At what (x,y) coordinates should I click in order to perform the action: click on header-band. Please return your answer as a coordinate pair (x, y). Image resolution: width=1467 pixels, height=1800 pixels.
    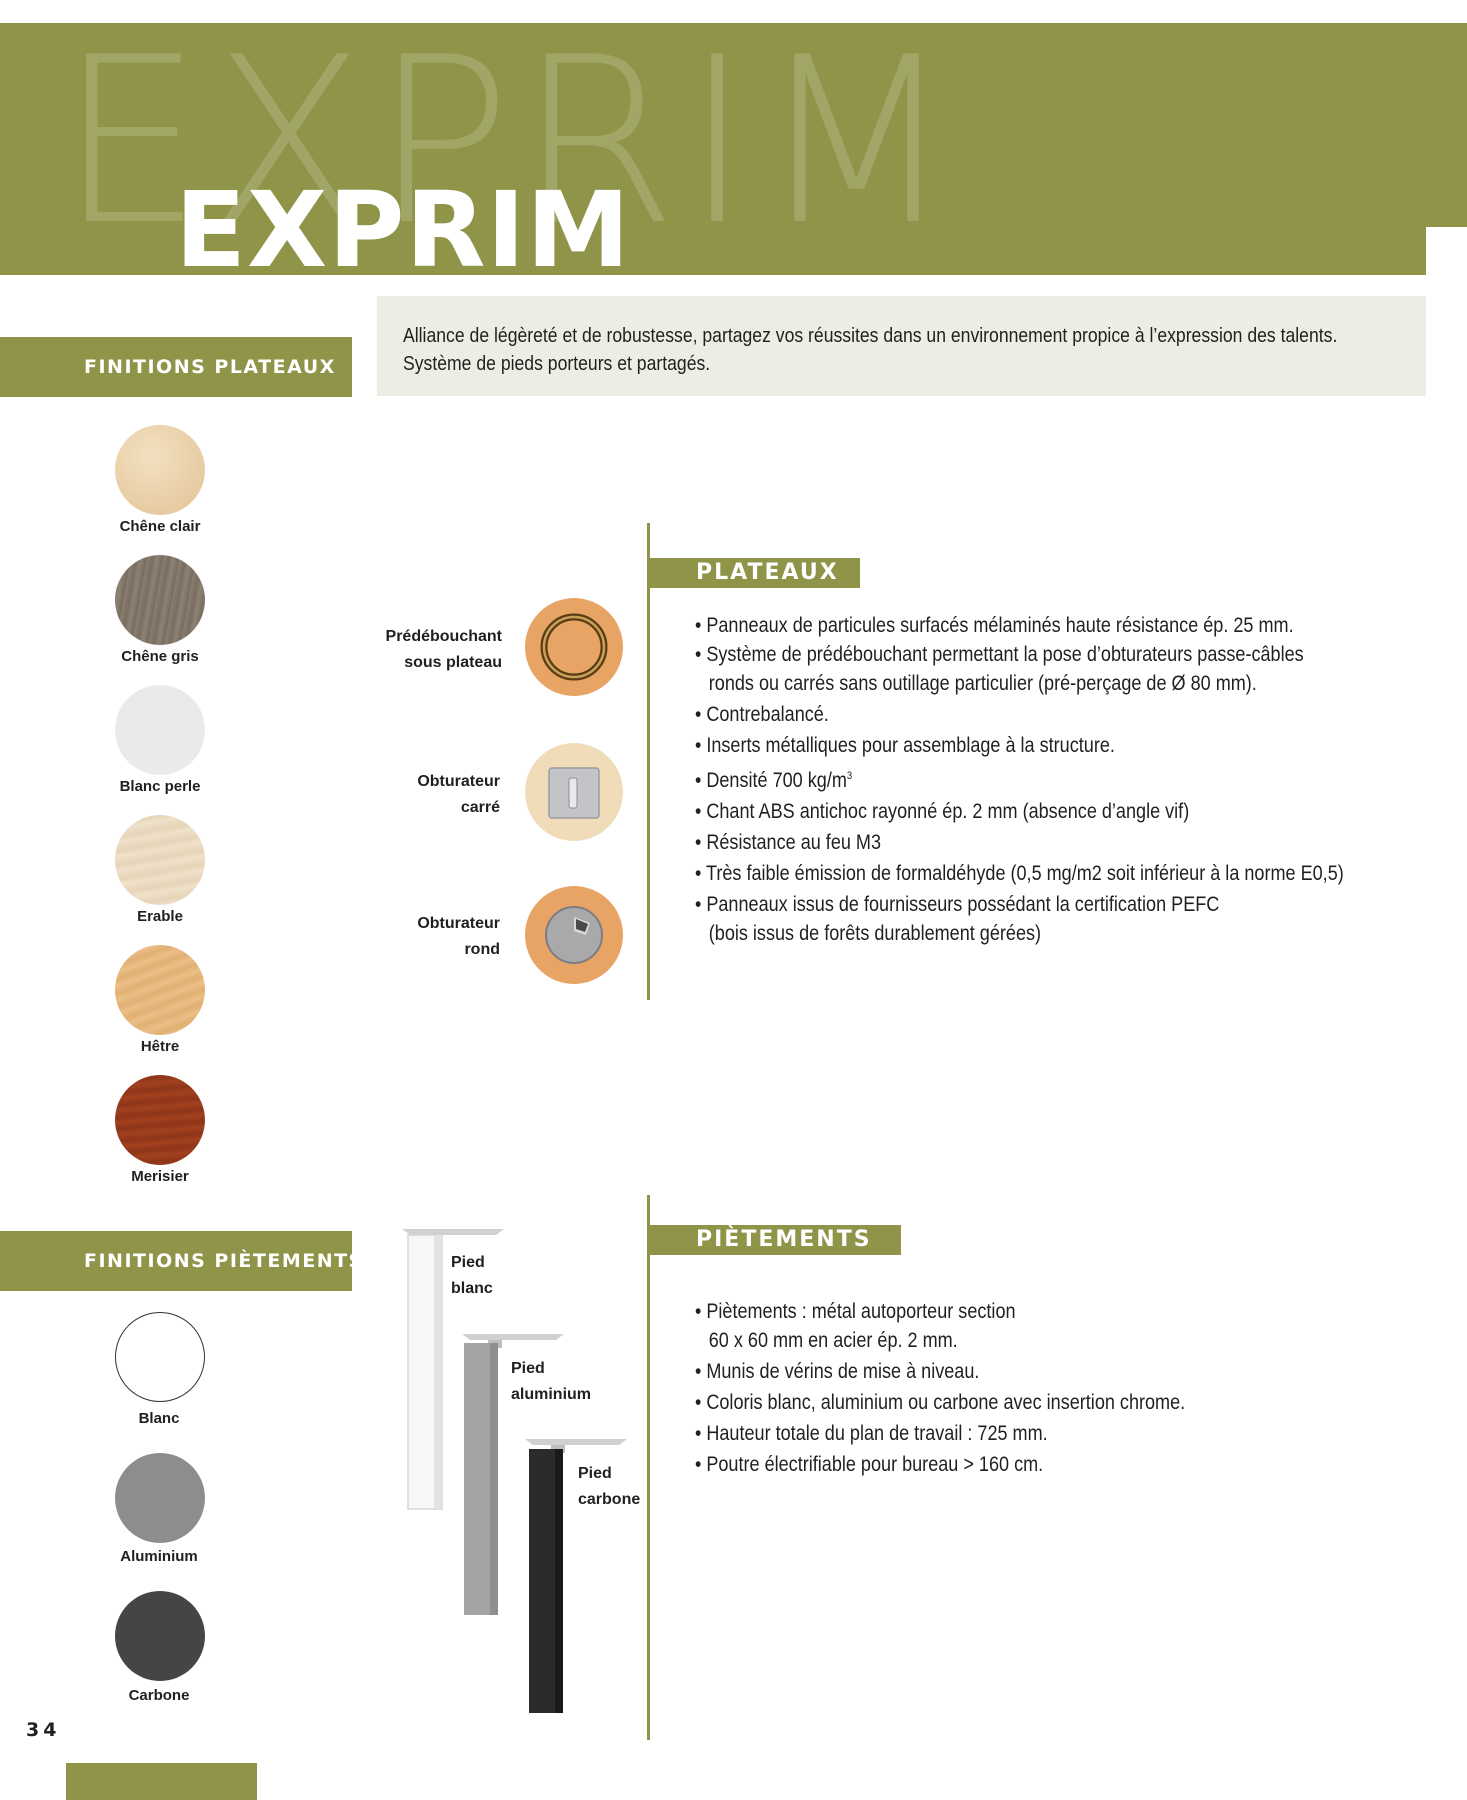
    Looking at the image, I should click on (713, 149).